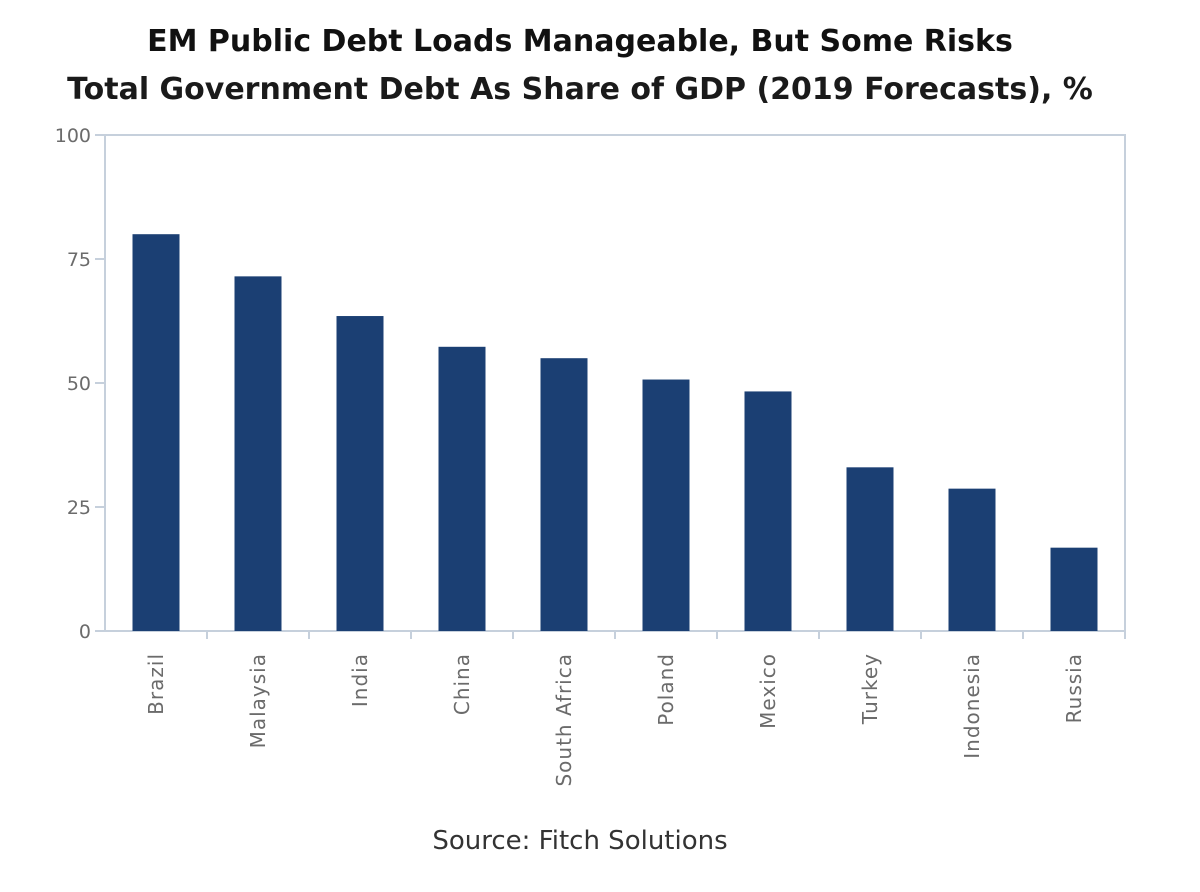  Describe the element at coordinates (666, 689) in the screenshot. I see `x-category-label: Poland` at that location.